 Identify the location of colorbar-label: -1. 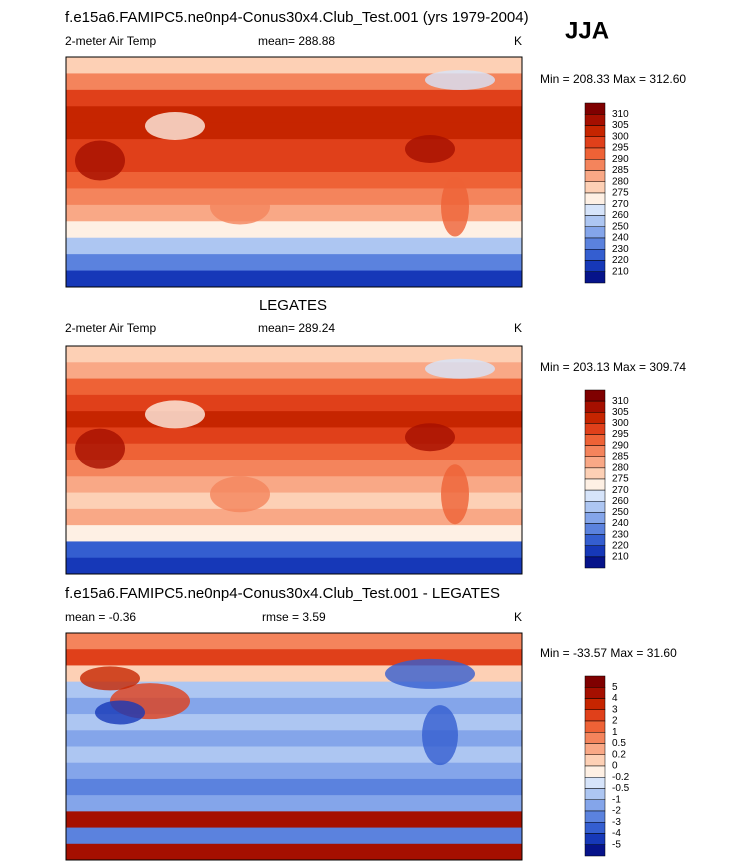
(616, 799).